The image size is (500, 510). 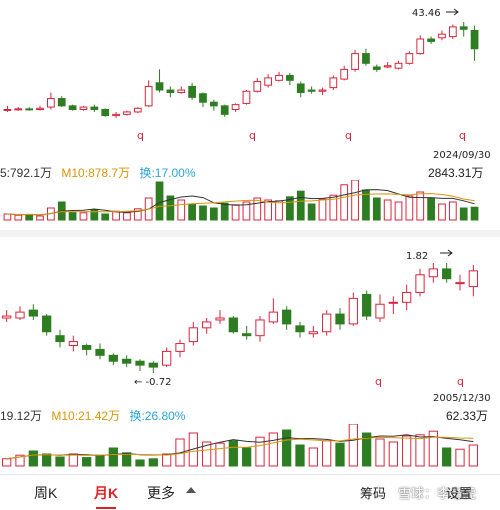 What do you see at coordinates (250, 233) in the screenshot?
I see `panel-divider` at bounding box center [250, 233].